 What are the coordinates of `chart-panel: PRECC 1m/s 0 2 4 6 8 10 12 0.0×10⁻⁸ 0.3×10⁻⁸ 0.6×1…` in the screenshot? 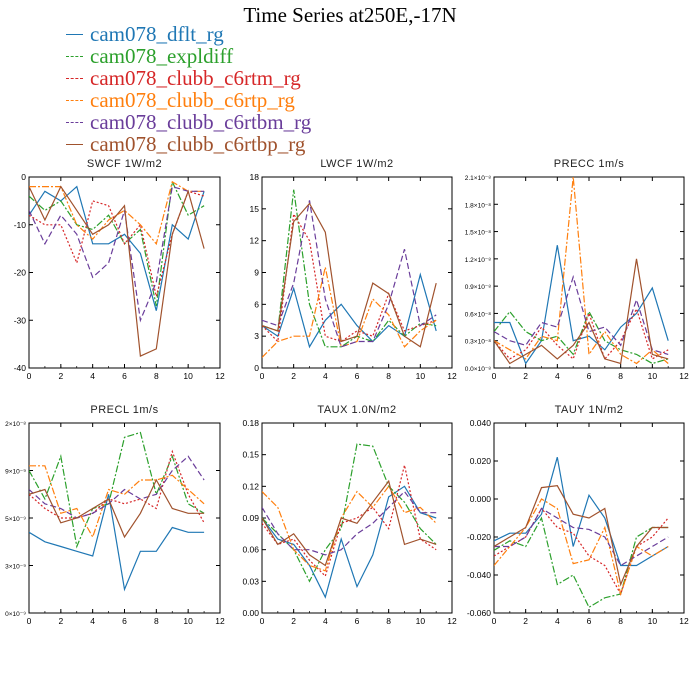 It's located at (577, 269).